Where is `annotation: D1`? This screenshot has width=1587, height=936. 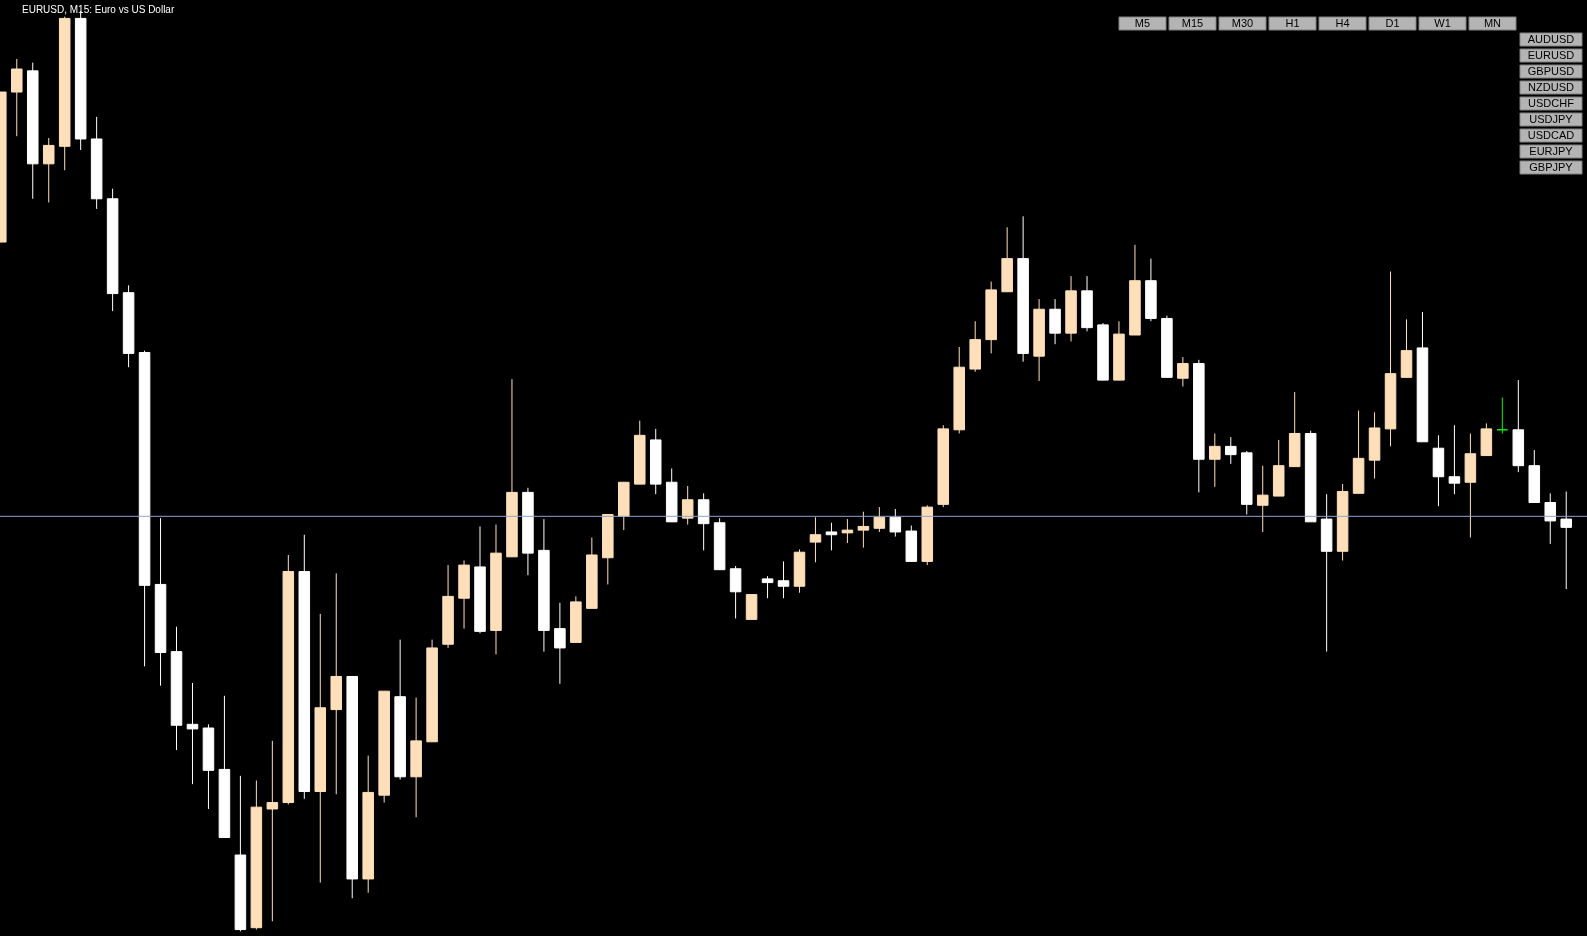 annotation: D1 is located at coordinates (1392, 23).